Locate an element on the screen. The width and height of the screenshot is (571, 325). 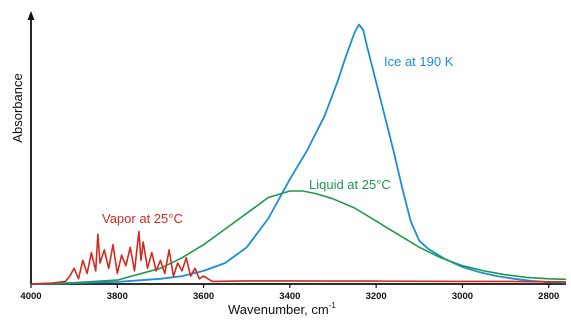
x-tick-label: 3000 is located at coordinates (462, 296).